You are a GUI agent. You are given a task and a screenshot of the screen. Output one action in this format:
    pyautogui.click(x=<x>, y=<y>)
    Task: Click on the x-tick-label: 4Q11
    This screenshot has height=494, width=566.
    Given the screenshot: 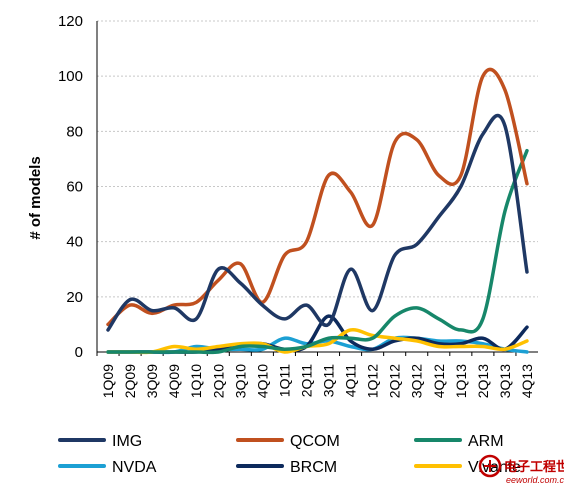 What is the action you would take?
    pyautogui.click(x=351, y=380)
    